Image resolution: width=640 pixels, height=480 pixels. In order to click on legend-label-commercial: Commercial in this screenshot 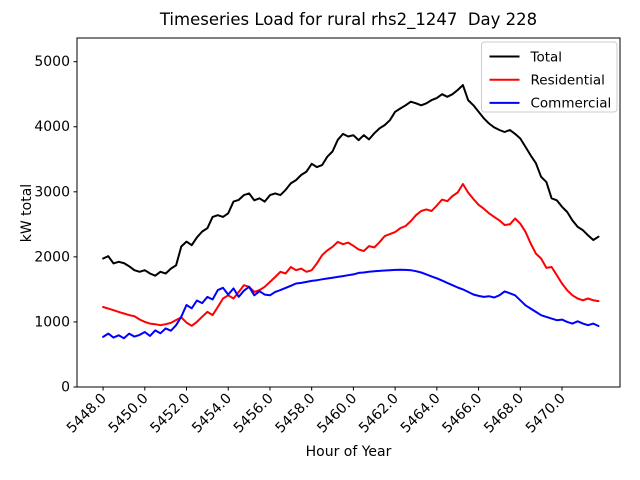, I will do `click(571, 104)`.